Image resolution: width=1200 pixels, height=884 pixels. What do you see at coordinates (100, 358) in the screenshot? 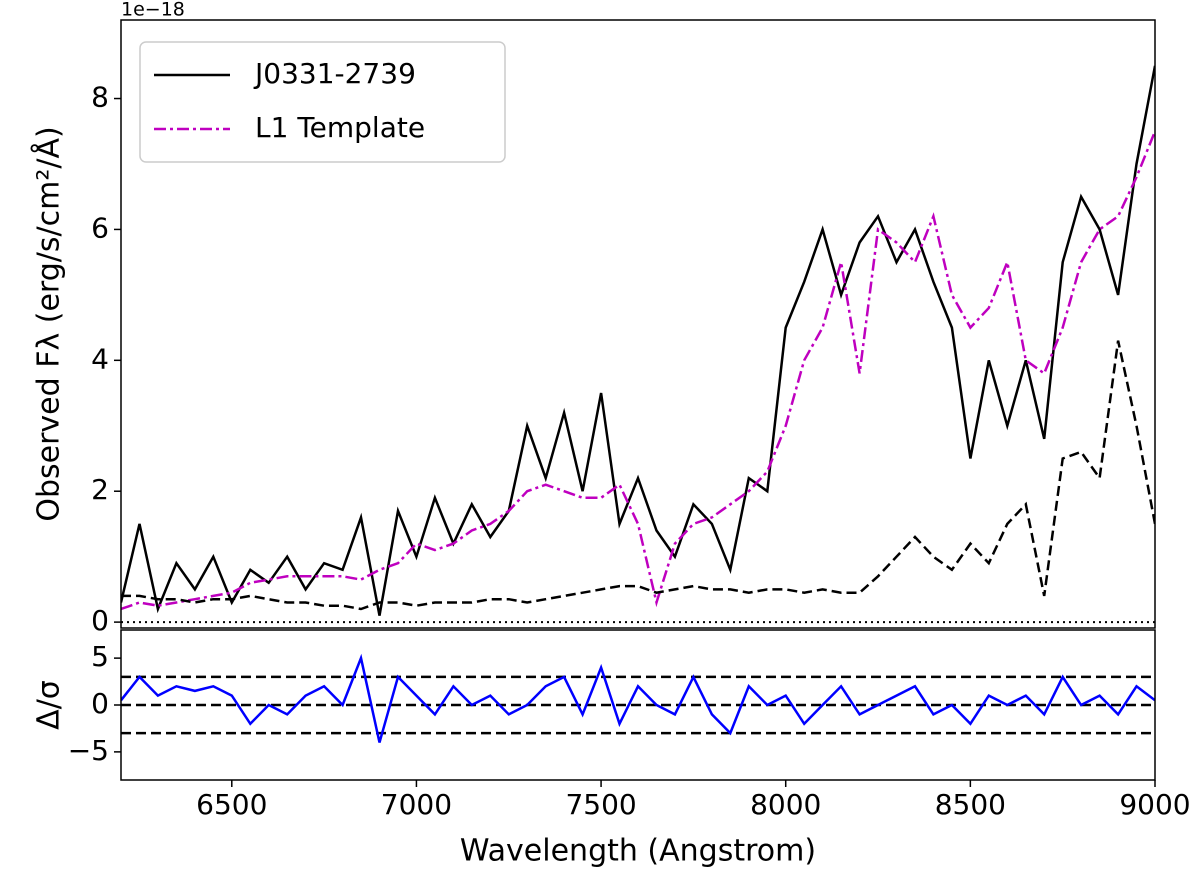
I see `y-tick-label: 4` at bounding box center [100, 358].